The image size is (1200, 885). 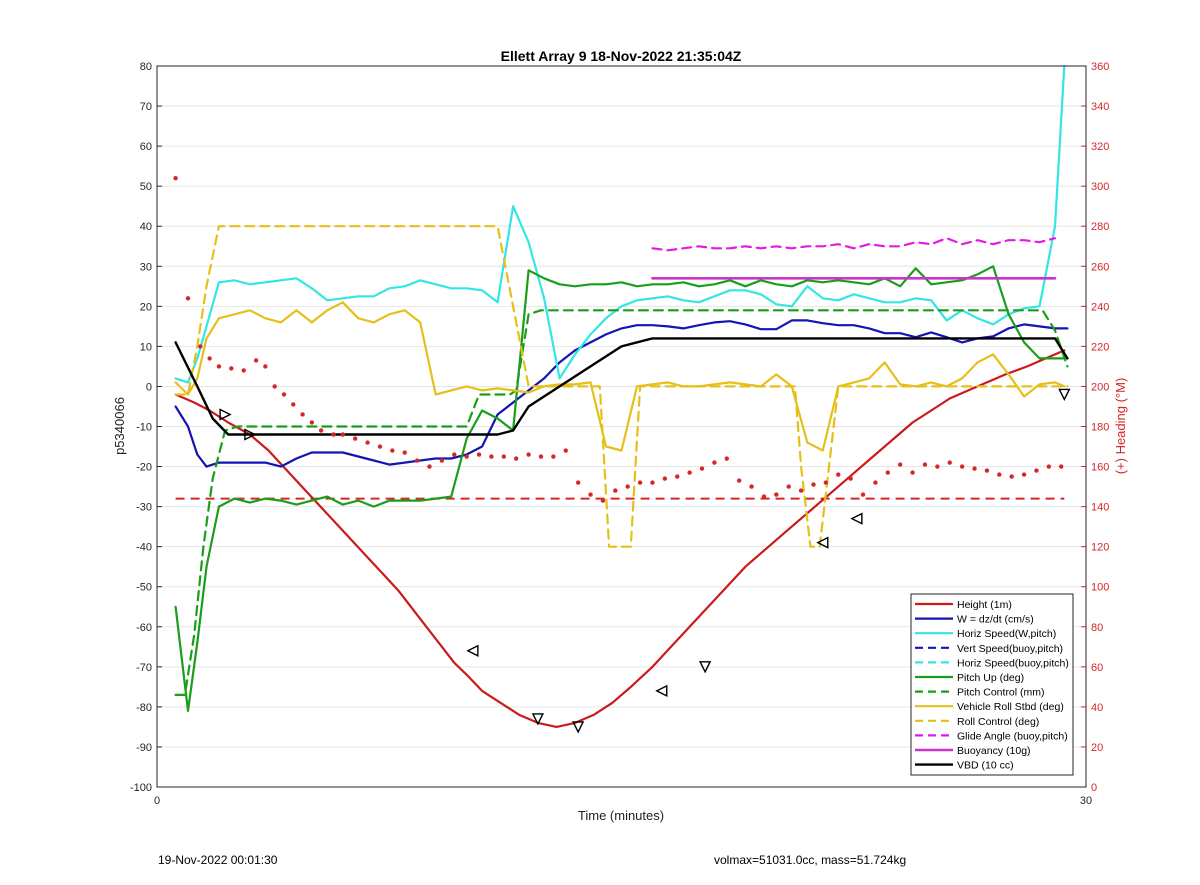 I want to click on legend-label-3: Vert Speed(buoy,pitch), so click(x=1010, y=649).